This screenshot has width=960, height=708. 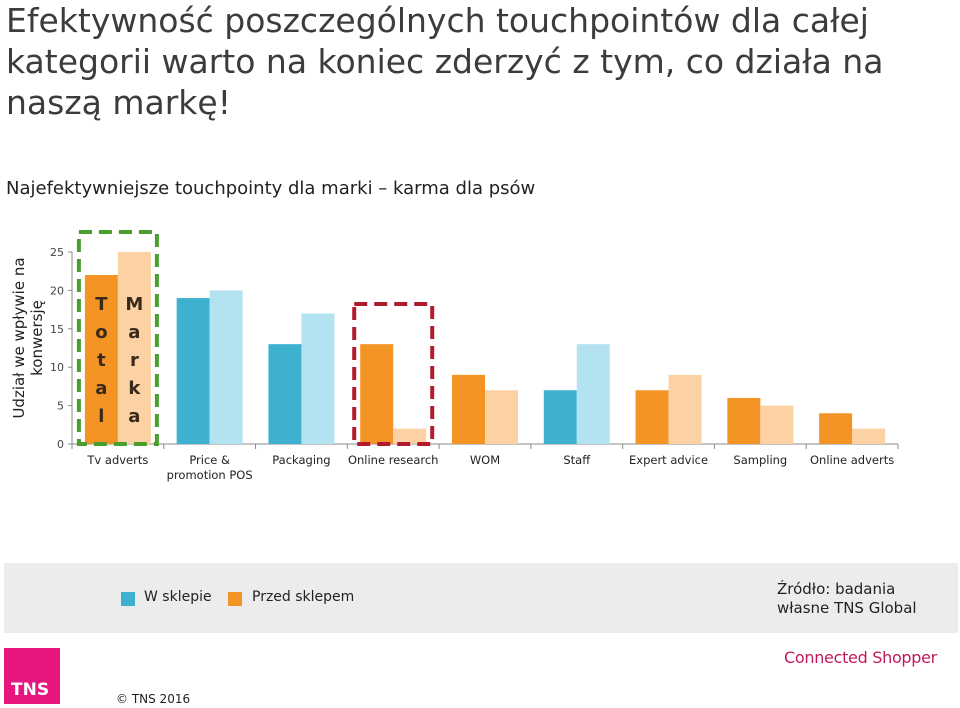 What do you see at coordinates (32, 676) in the screenshot?
I see `tns-logo: TNS` at bounding box center [32, 676].